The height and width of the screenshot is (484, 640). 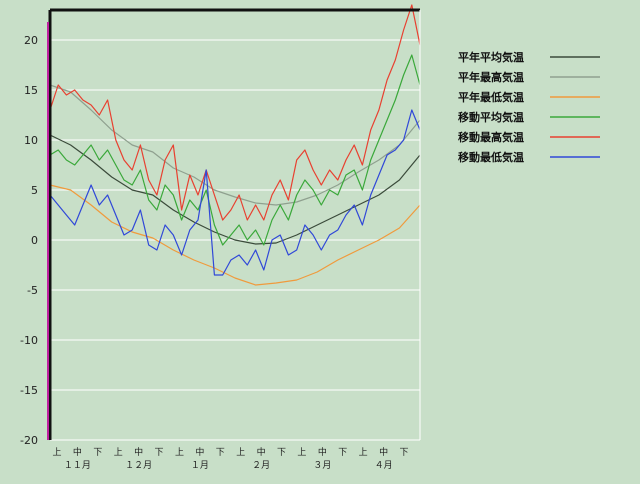 I want to click on y-tick-label: -10, so click(x=29, y=340).